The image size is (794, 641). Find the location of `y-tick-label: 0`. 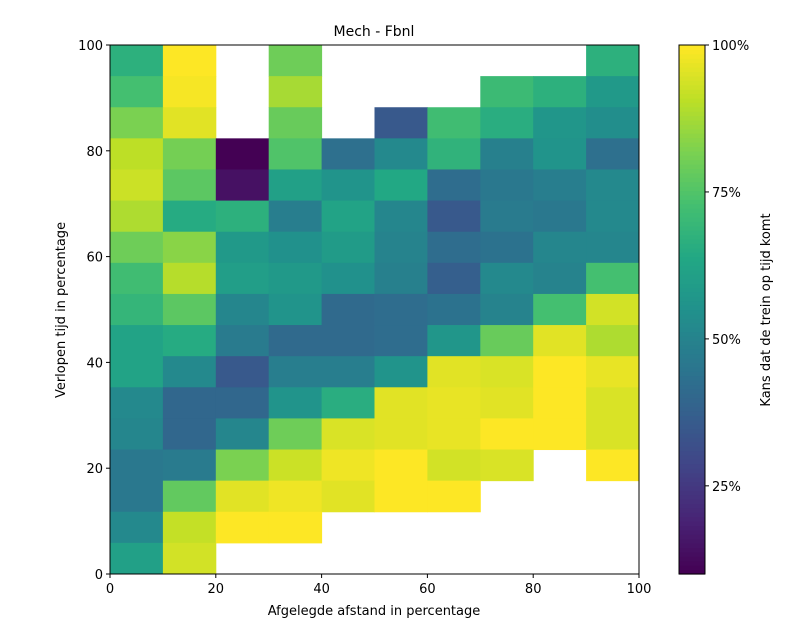

y-tick-label: 0 is located at coordinates (99, 575).